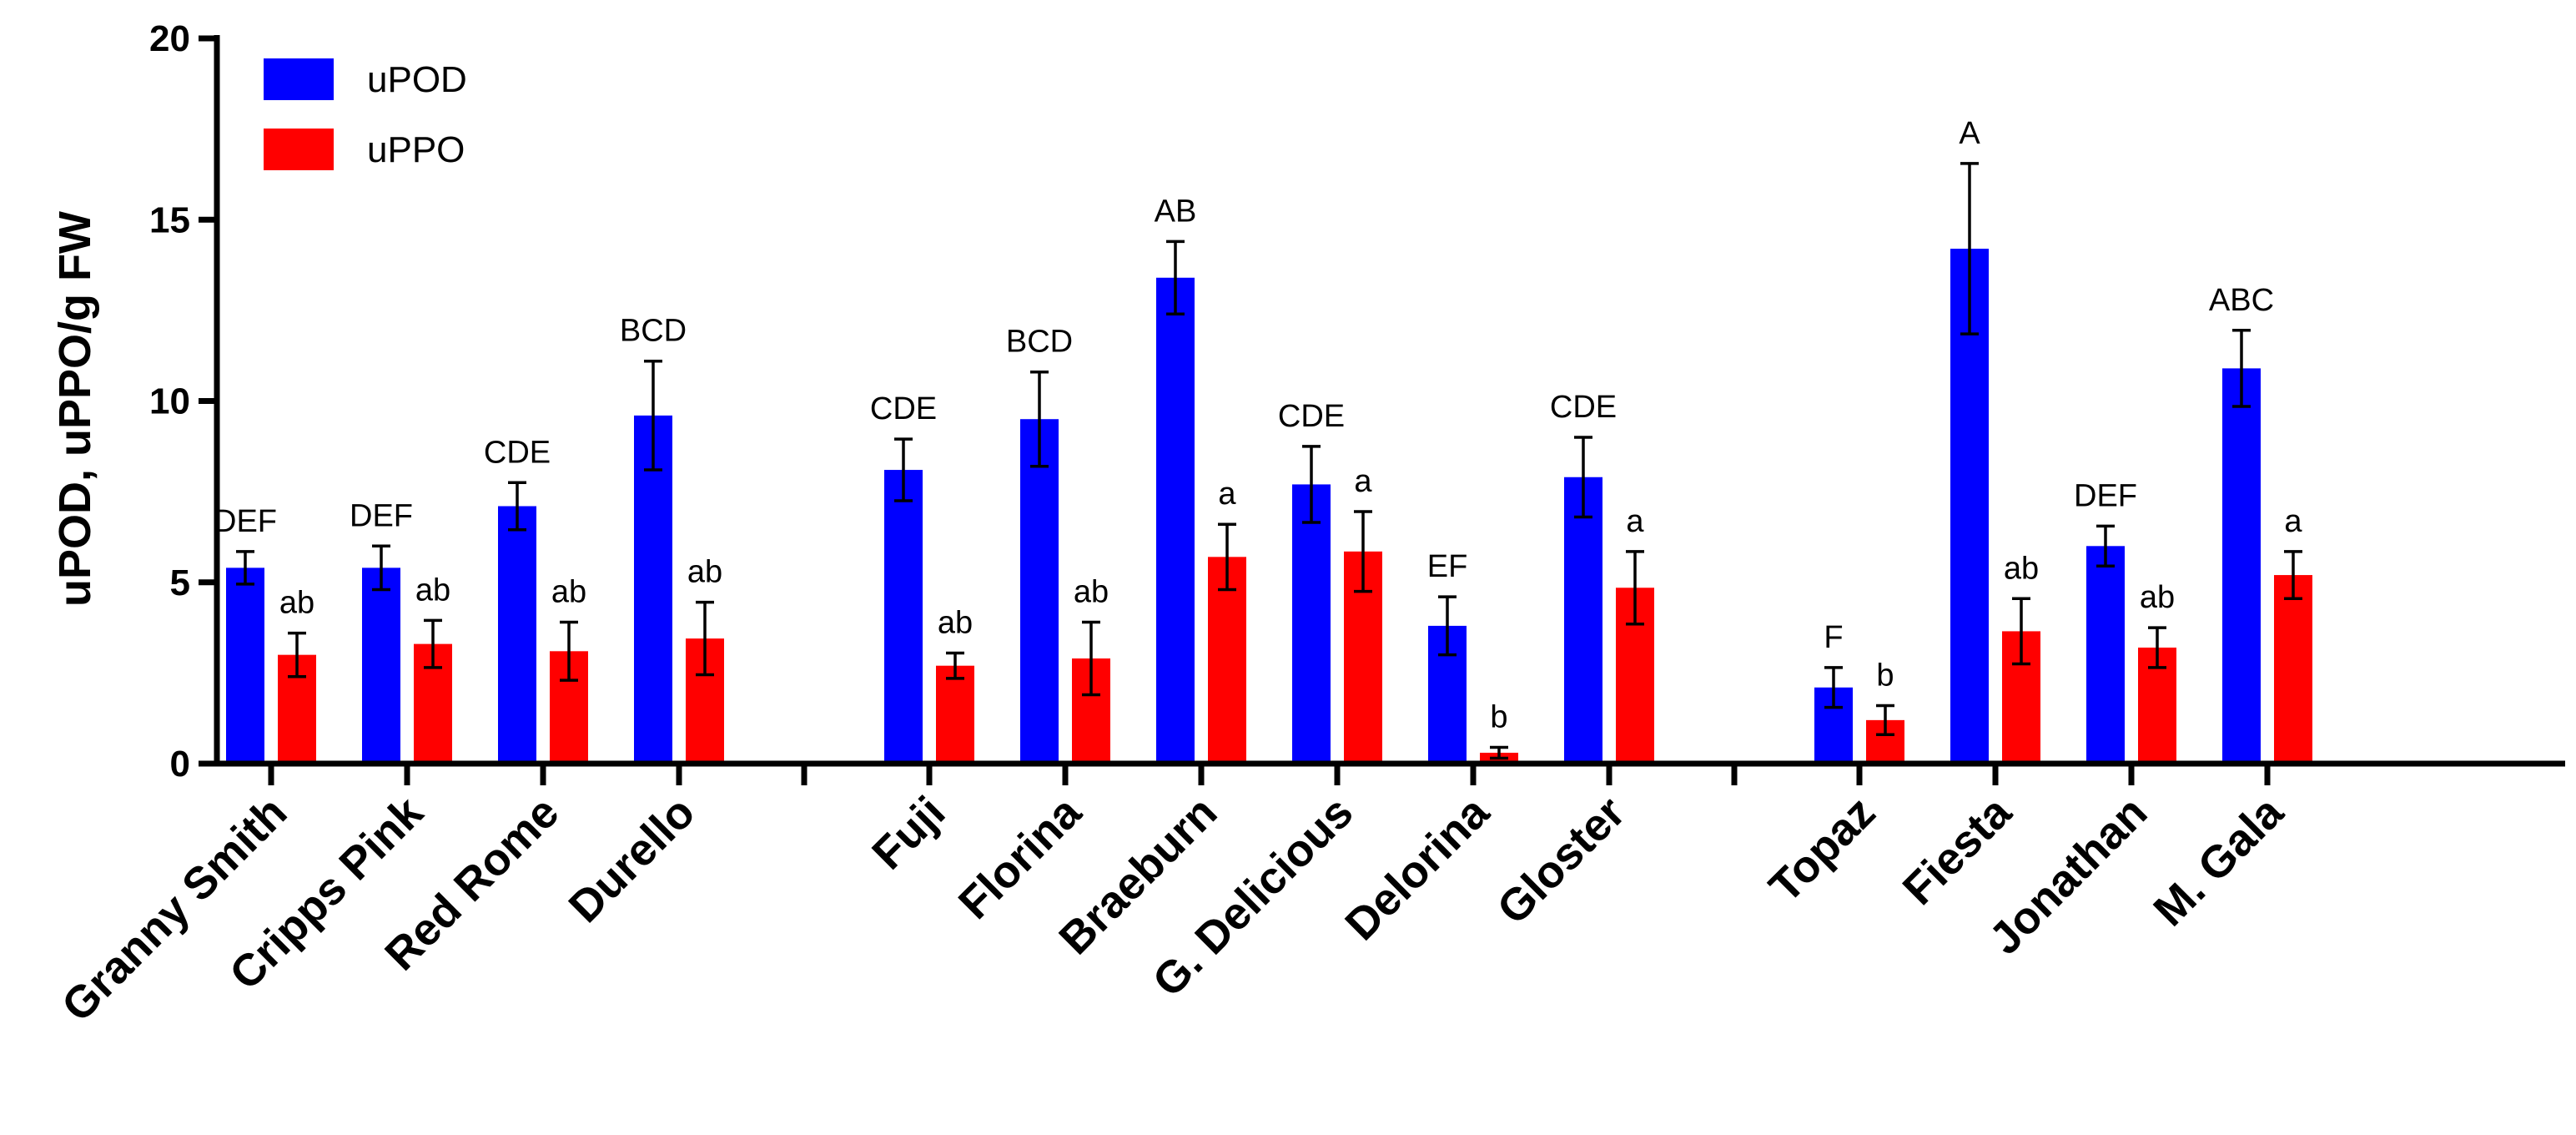 This screenshot has height=1135, width=2576. Describe the element at coordinates (1363, 481) in the screenshot. I see `sig-label-uppo-g-delicious: a` at that location.